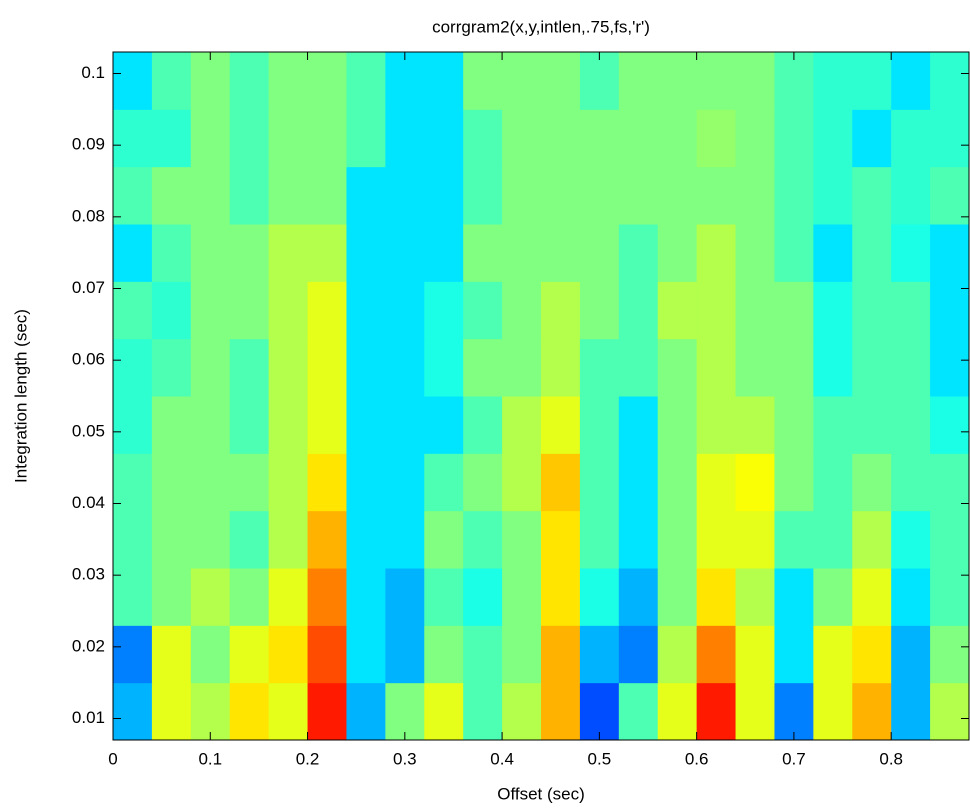  Describe the element at coordinates (88, 574) in the screenshot. I see `y-tick-label: 0.03` at that location.